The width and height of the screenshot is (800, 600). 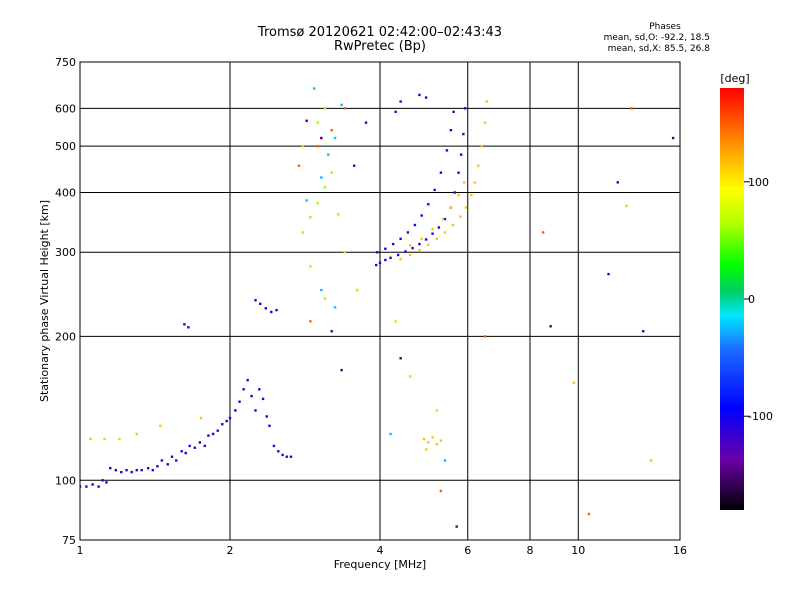 What do you see at coordinates (467, 550) in the screenshot?
I see `x-tick-label: 6` at bounding box center [467, 550].